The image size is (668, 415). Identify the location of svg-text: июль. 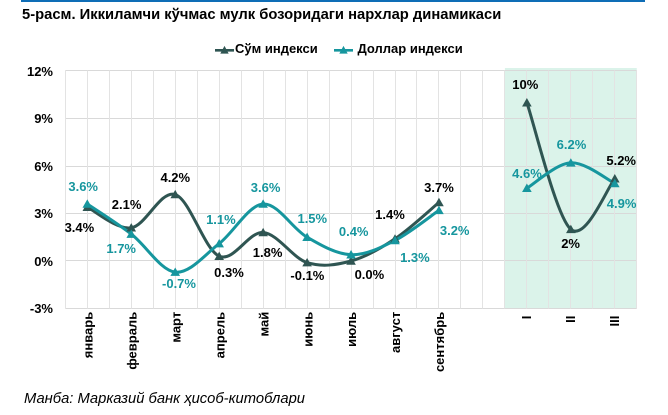
(351, 329).